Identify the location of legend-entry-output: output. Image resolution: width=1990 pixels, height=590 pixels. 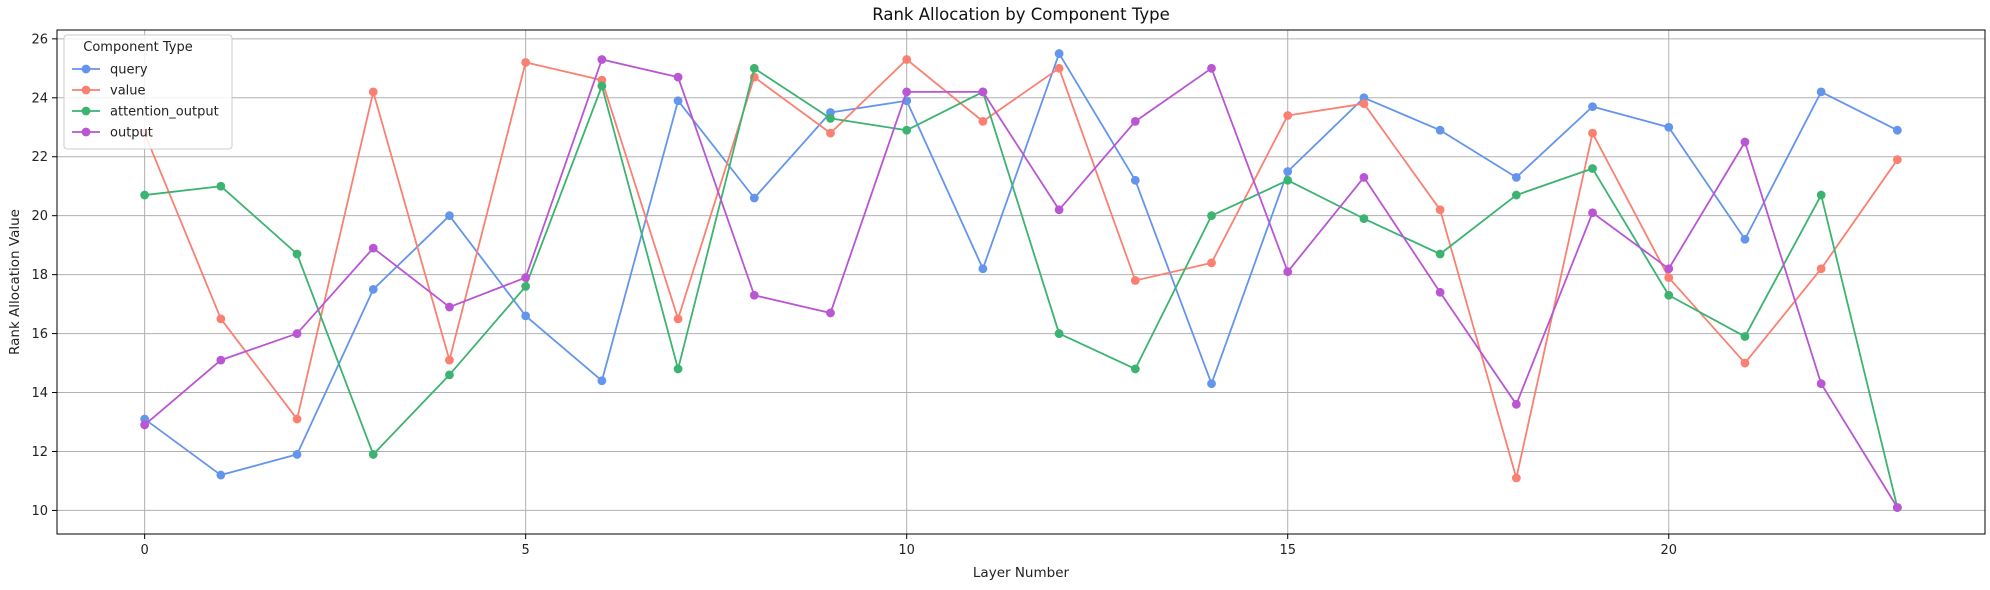
(112, 133).